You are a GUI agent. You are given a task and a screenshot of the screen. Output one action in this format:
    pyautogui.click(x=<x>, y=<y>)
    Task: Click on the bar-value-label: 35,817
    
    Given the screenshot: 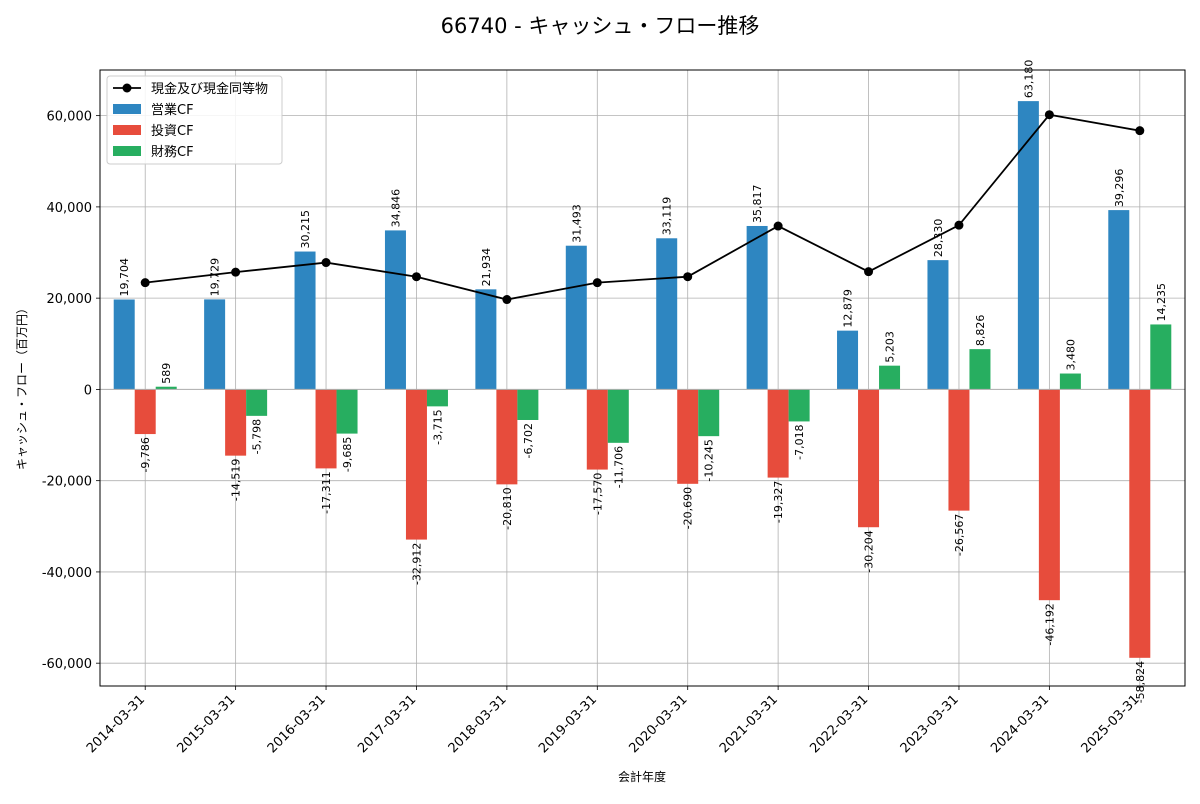 What is the action you would take?
    pyautogui.click(x=757, y=203)
    